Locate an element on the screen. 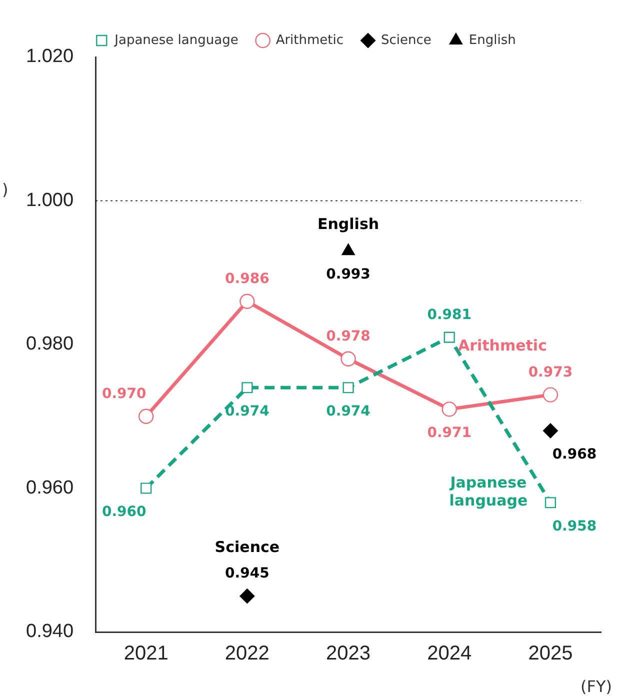 This screenshot has width=621, height=698. annotation: Japanese language is located at coordinates (488, 492).